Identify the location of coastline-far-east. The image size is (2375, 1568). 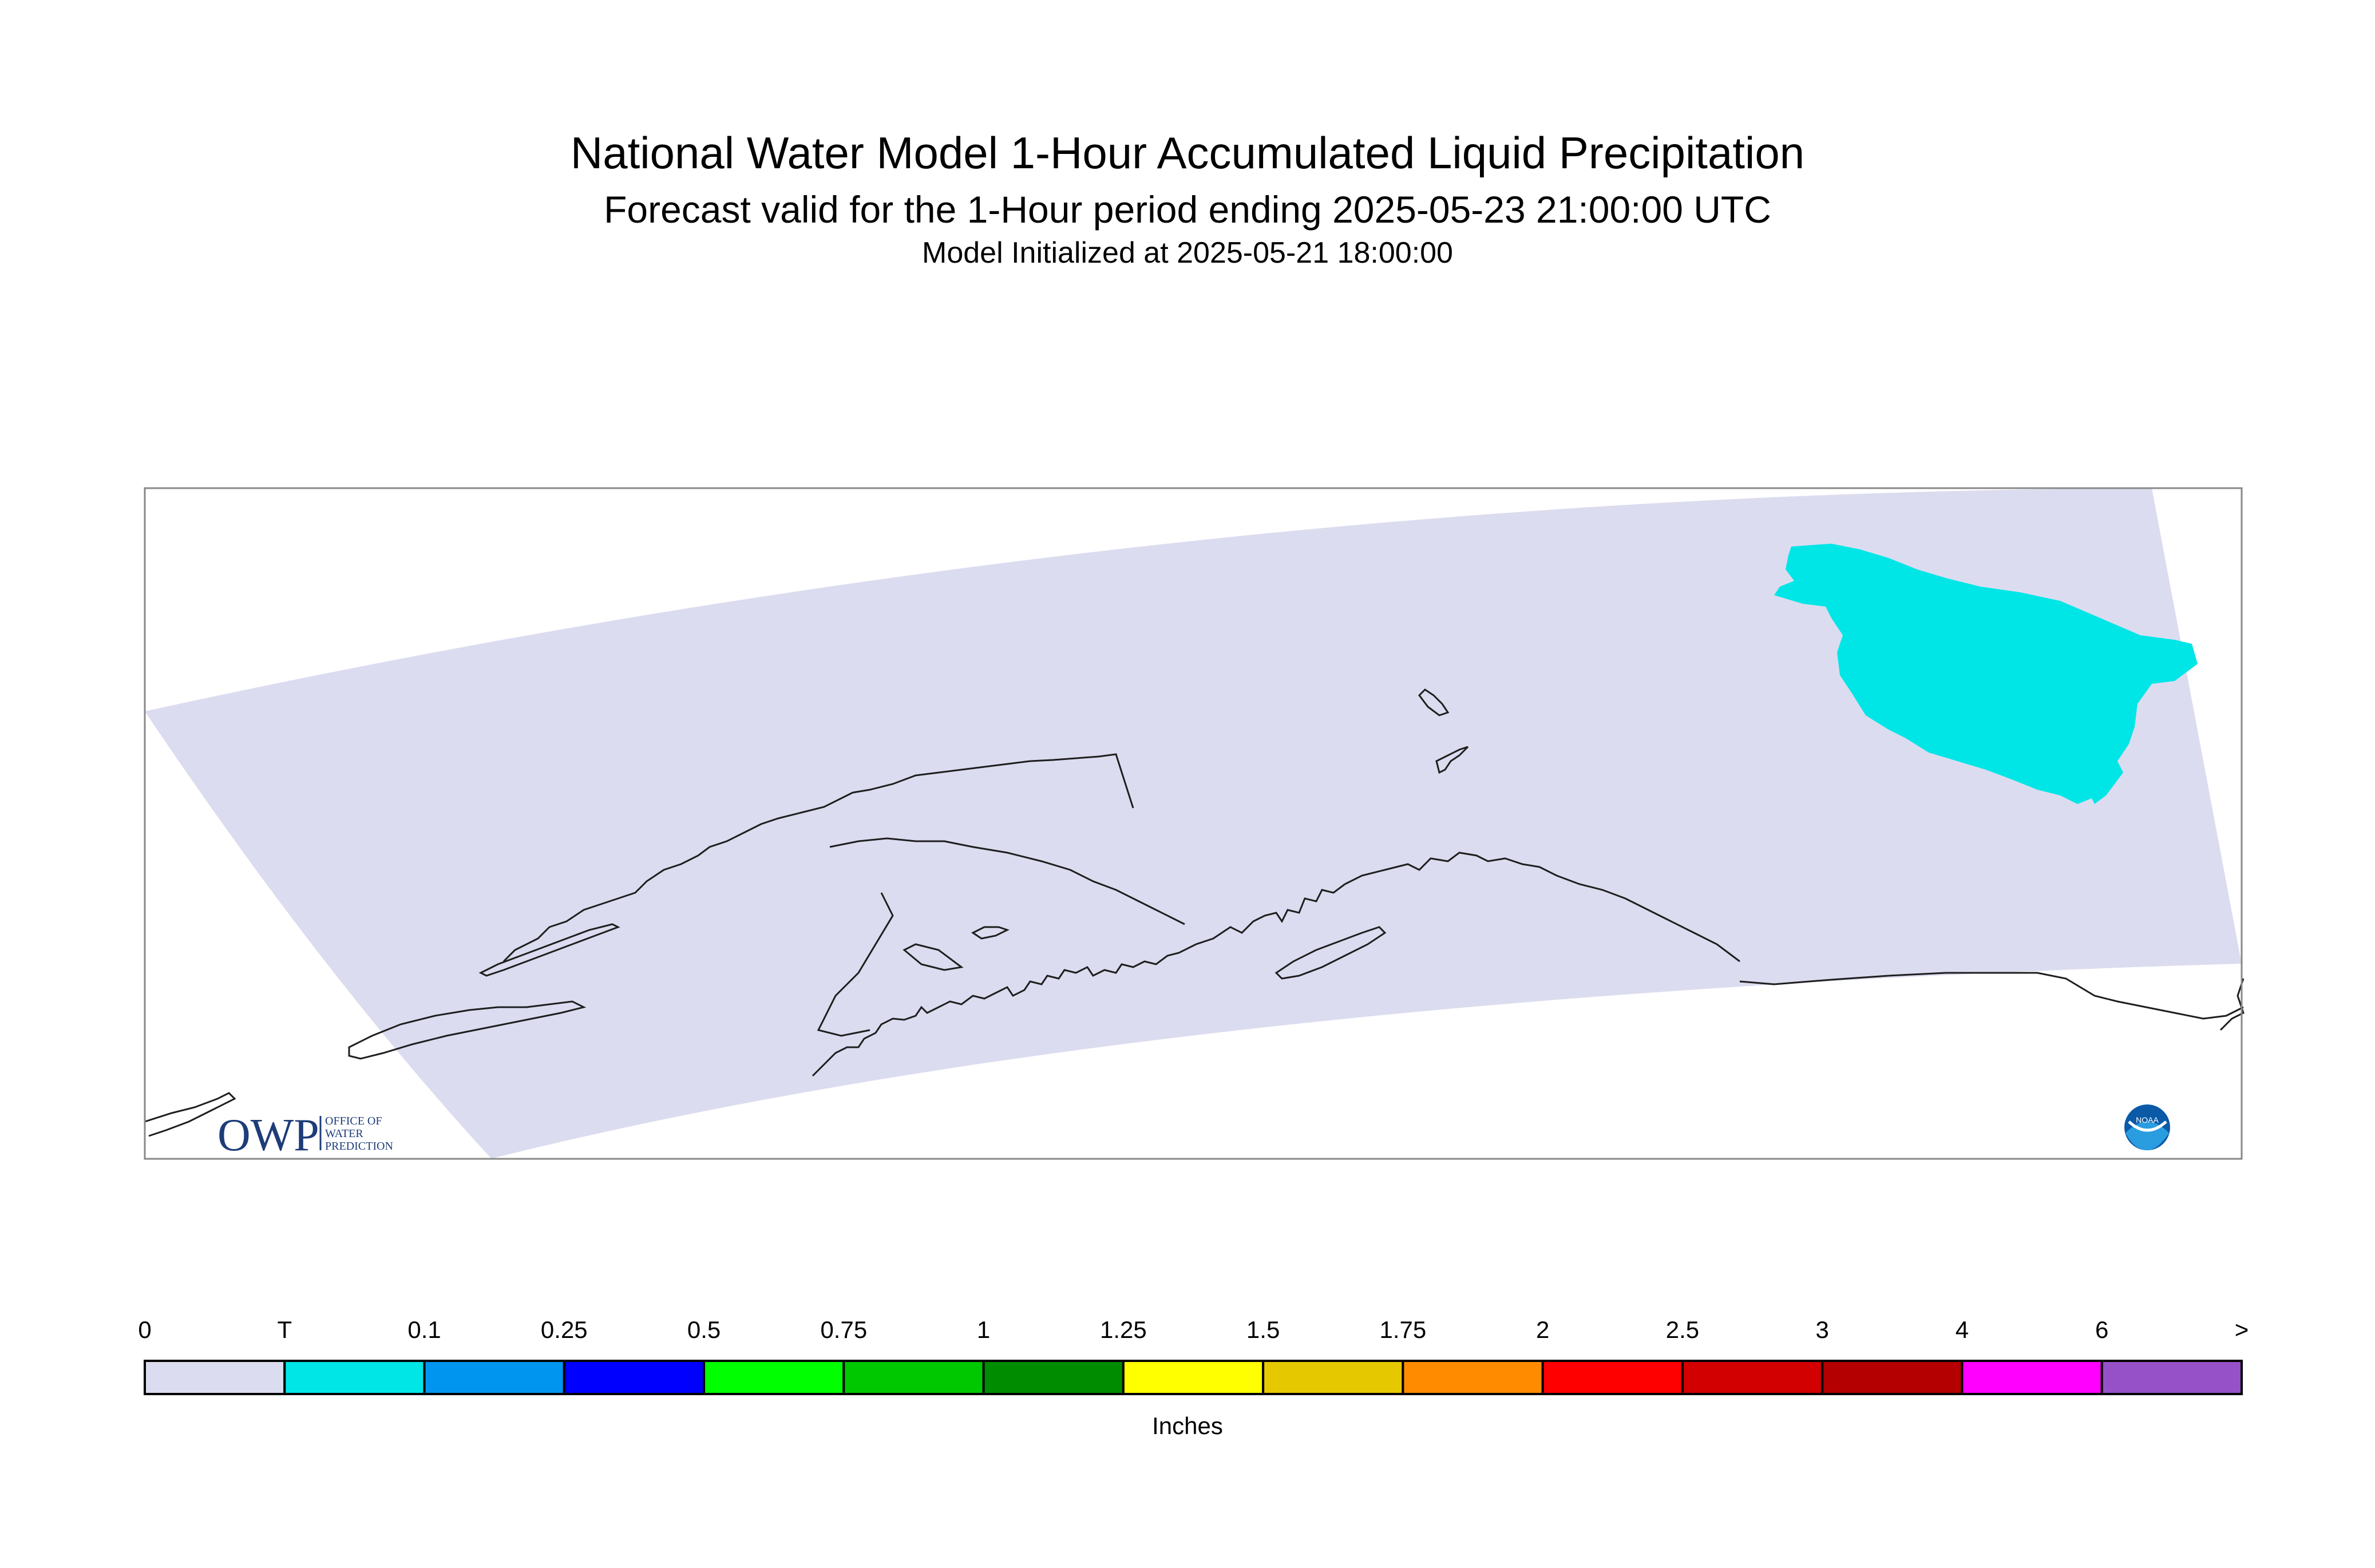
(2232, 1004).